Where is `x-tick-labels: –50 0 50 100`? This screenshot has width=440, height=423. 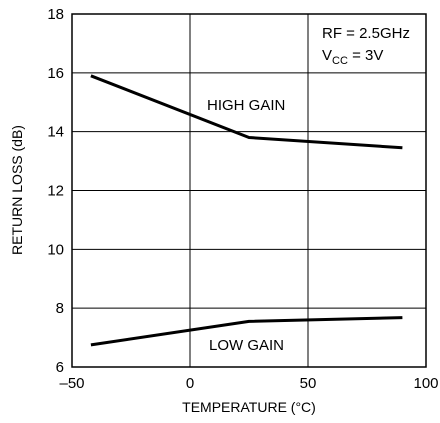
x-tick-labels: –50 0 50 100 is located at coordinates (248, 383).